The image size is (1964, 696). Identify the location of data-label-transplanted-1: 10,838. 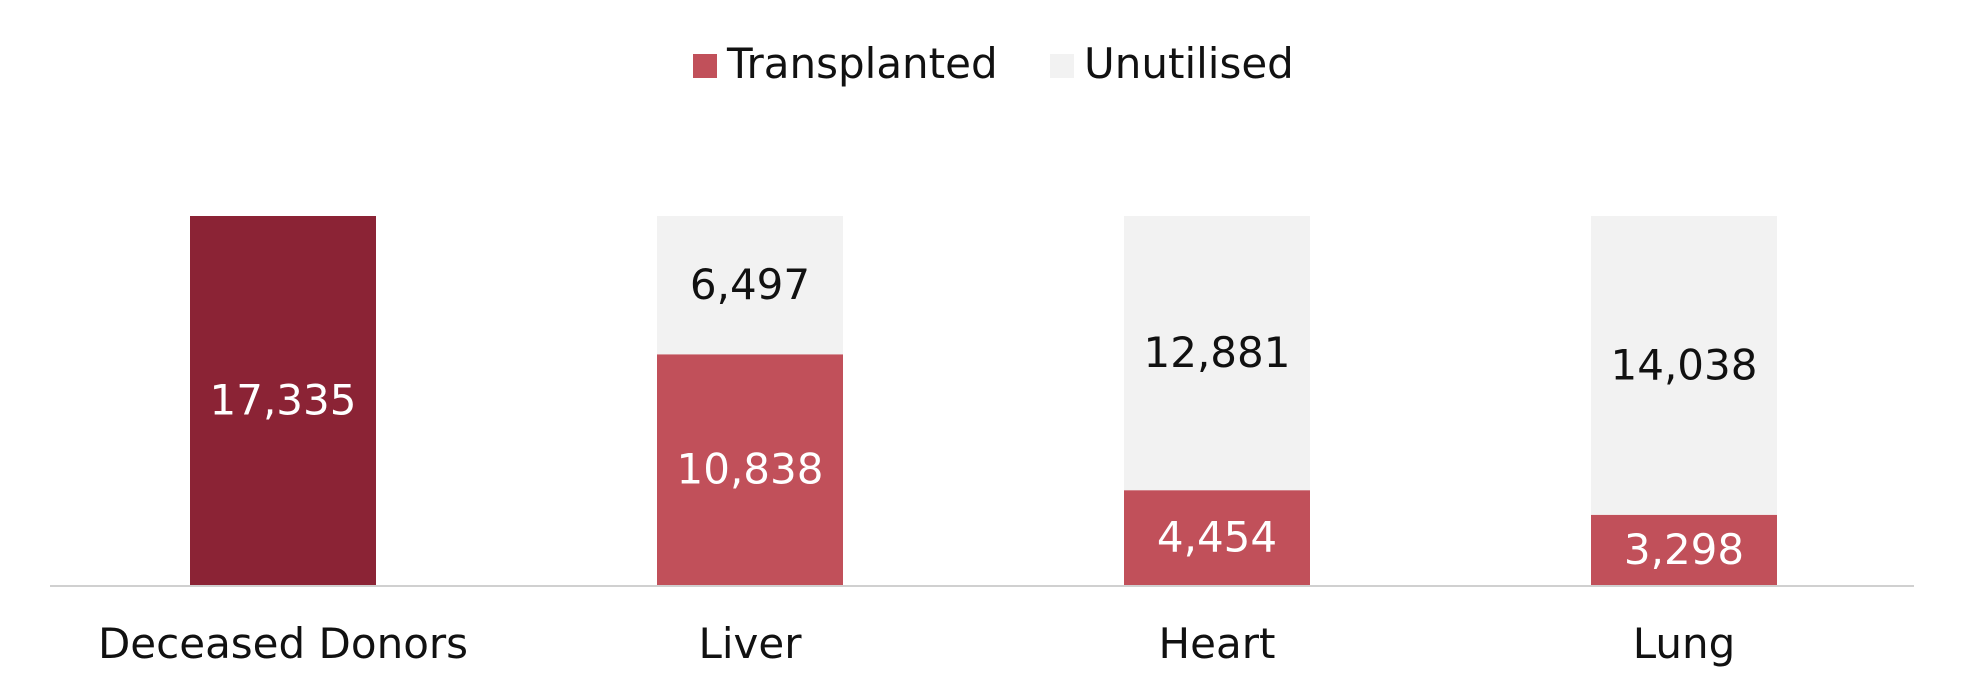
(750, 469).